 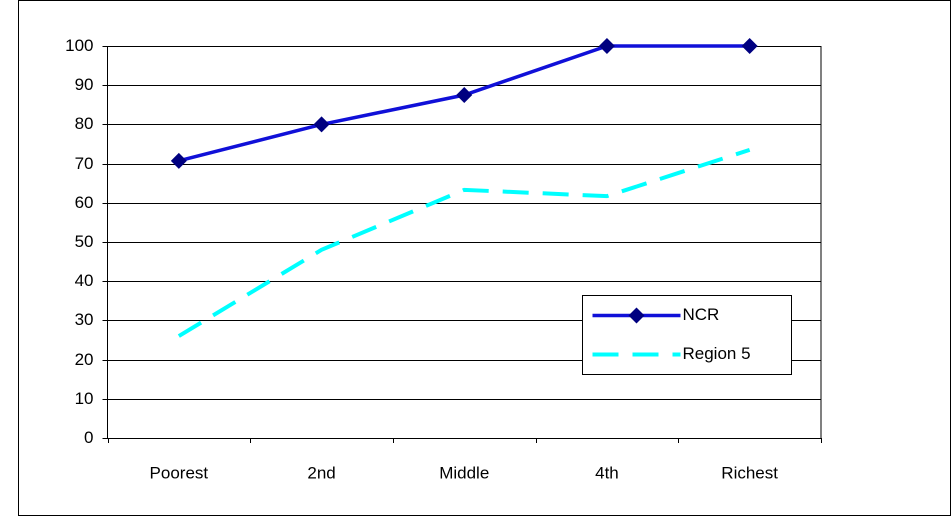 I want to click on y-tick-label: 10, so click(x=84, y=398).